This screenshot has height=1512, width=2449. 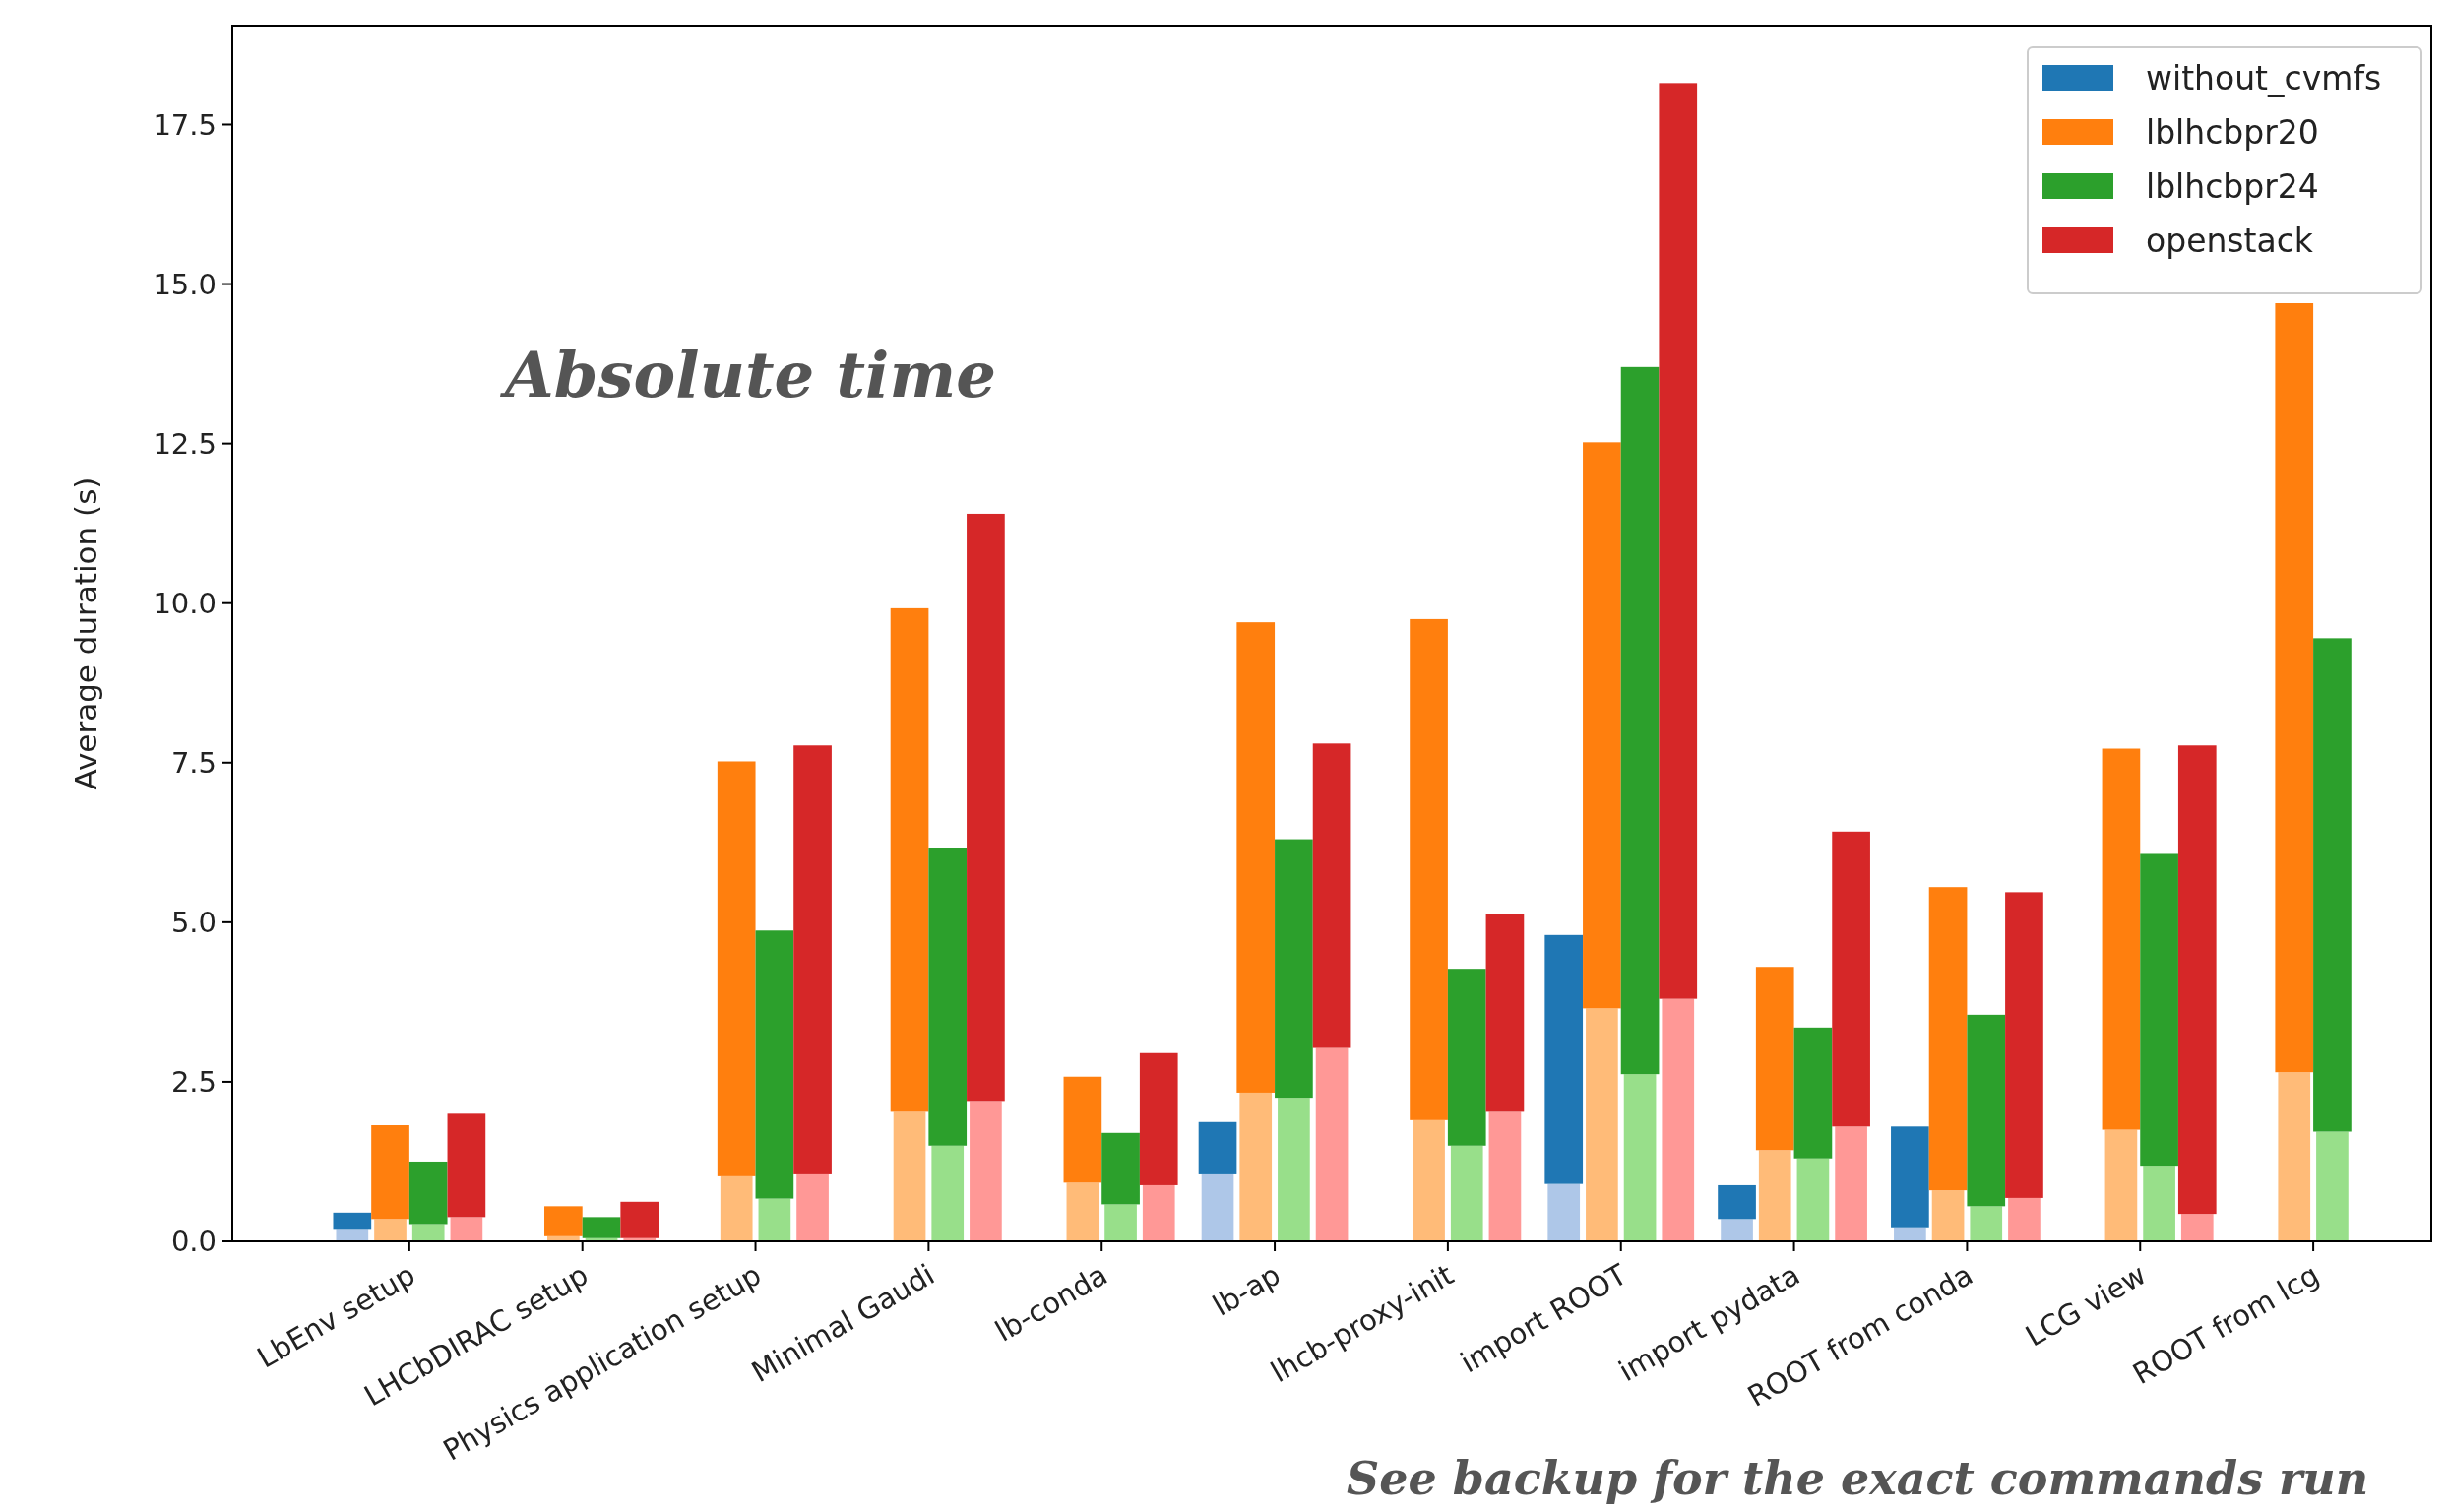 I want to click on annotation: Absolute time, so click(x=748, y=374).